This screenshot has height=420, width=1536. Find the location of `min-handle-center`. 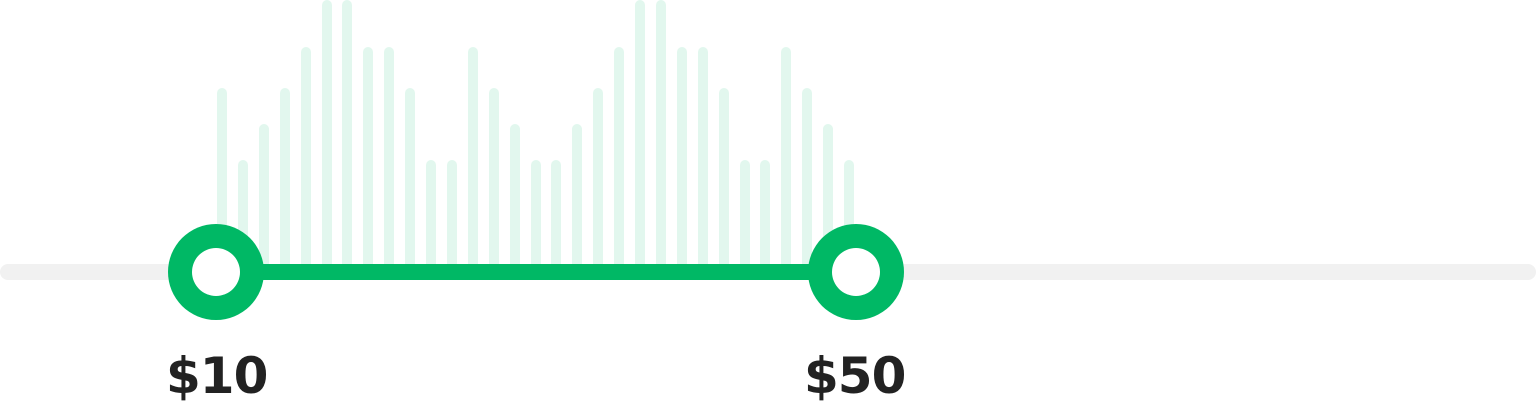

min-handle-center is located at coordinates (216, 272).